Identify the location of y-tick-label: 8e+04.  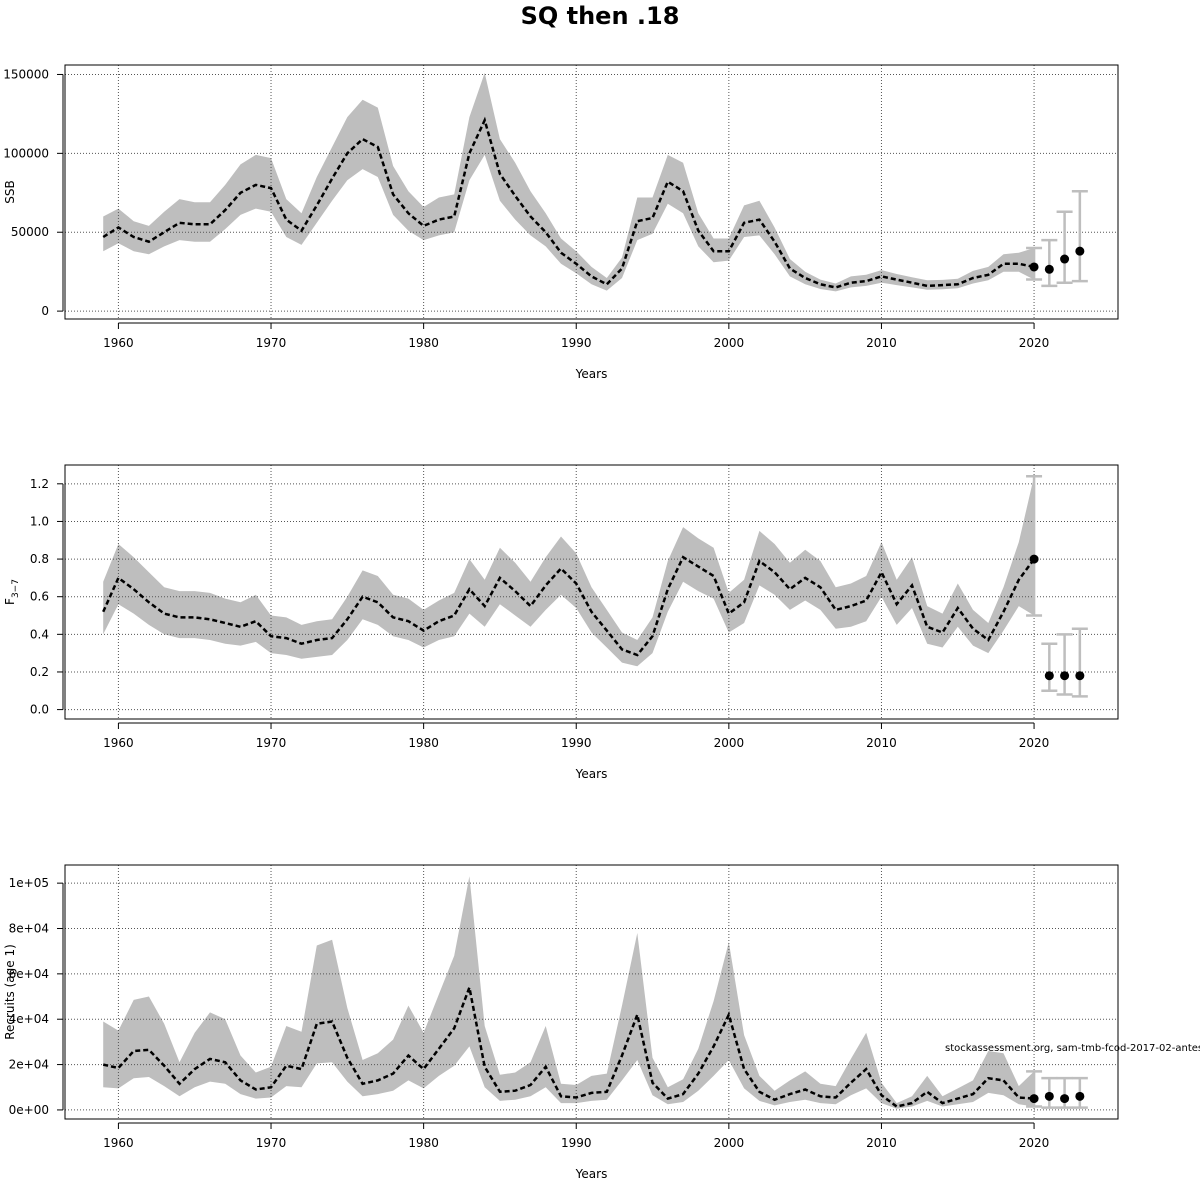
(29, 929).